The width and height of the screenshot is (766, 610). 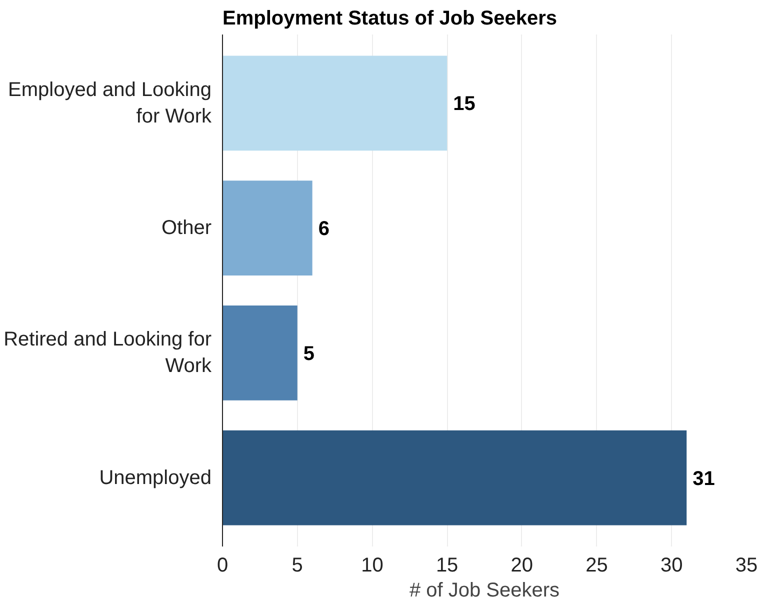 What do you see at coordinates (324, 229) in the screenshot?
I see `data-label: 6` at bounding box center [324, 229].